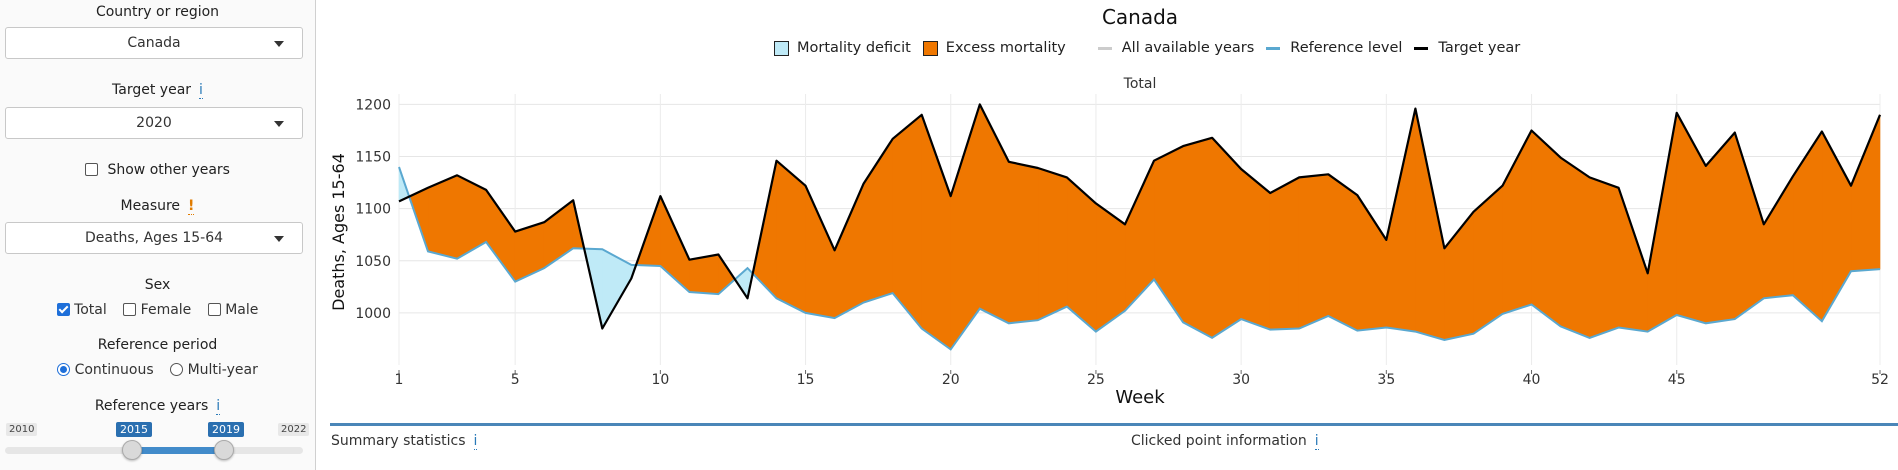 This screenshot has width=1898, height=470. What do you see at coordinates (1479, 48) in the screenshot?
I see `legend-target-label: Target year` at bounding box center [1479, 48].